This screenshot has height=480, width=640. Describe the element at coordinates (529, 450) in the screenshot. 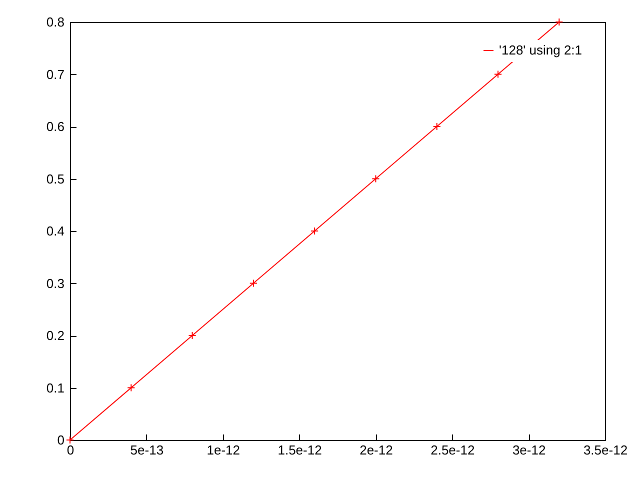

I see `x-tick-label: 3e-12` at that location.